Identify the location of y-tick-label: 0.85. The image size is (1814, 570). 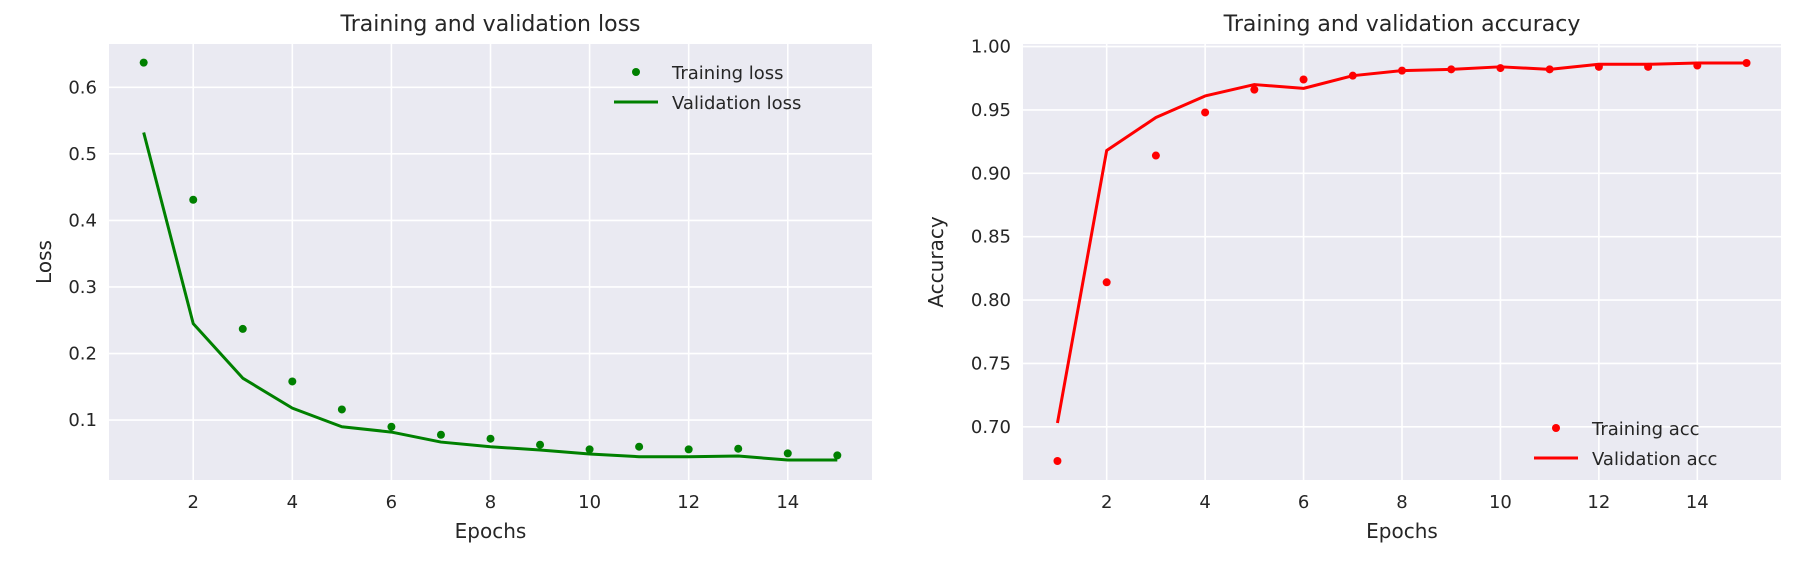
(991, 237).